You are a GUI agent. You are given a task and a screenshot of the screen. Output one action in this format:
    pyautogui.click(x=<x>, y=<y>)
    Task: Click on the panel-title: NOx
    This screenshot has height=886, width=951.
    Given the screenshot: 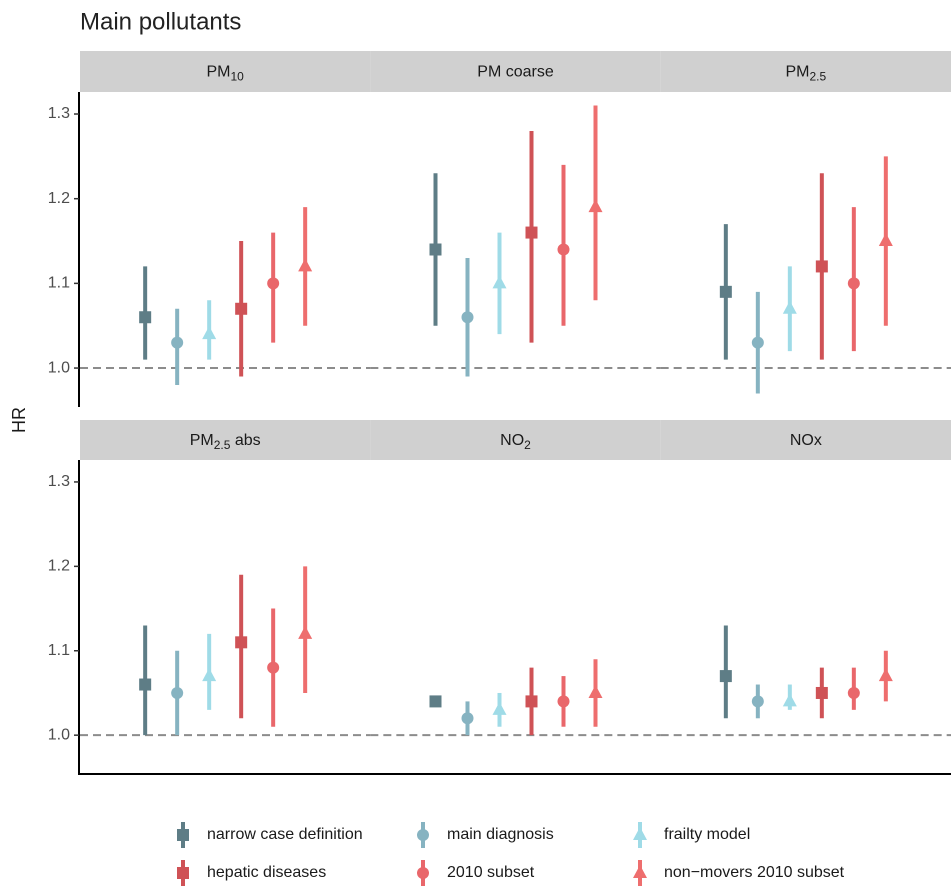 What is the action you would take?
    pyautogui.click(x=806, y=440)
    